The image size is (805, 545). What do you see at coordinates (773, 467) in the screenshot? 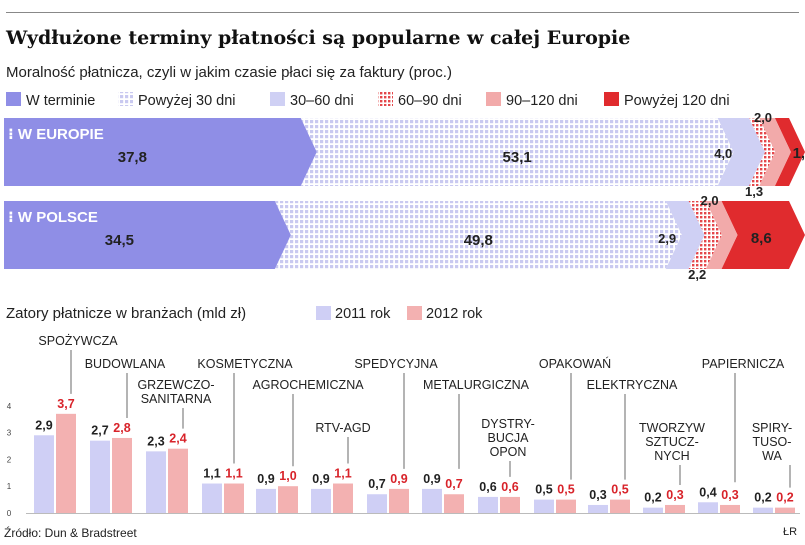
I see `bar-group-spiry-tuso-wa: 0,2 0,2 SPIRY-TUSO-WA` at bounding box center [773, 467].